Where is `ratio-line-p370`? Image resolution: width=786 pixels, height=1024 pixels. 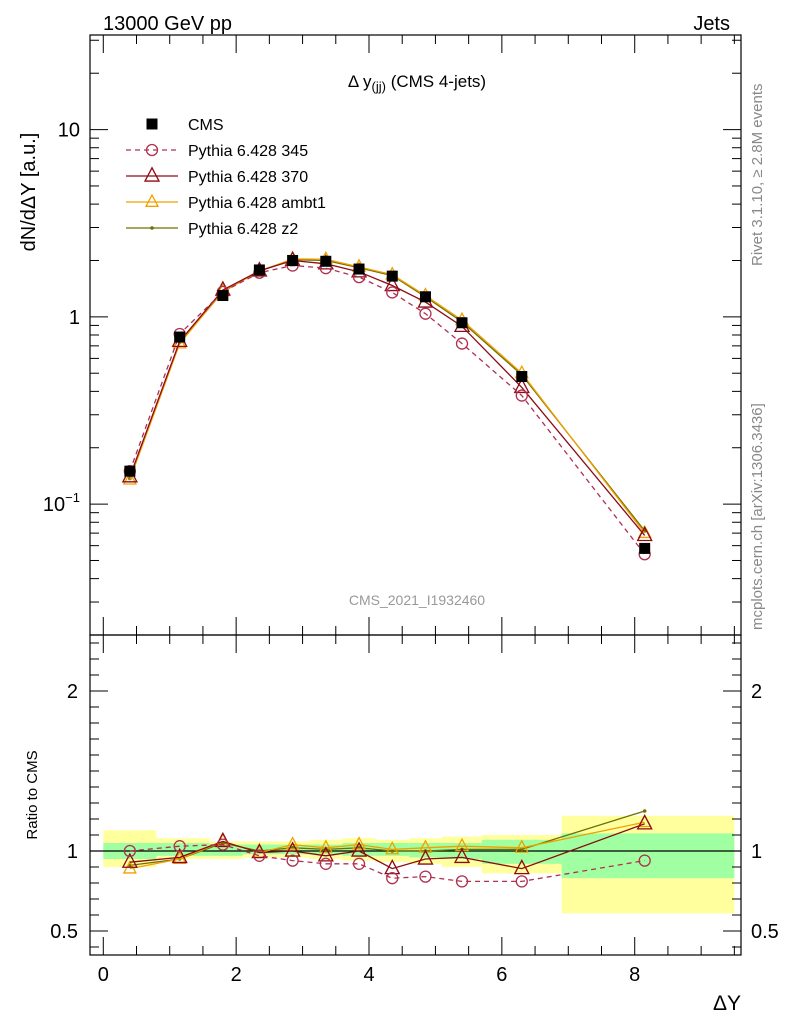
ratio-line-p370 is located at coordinates (387, 846).